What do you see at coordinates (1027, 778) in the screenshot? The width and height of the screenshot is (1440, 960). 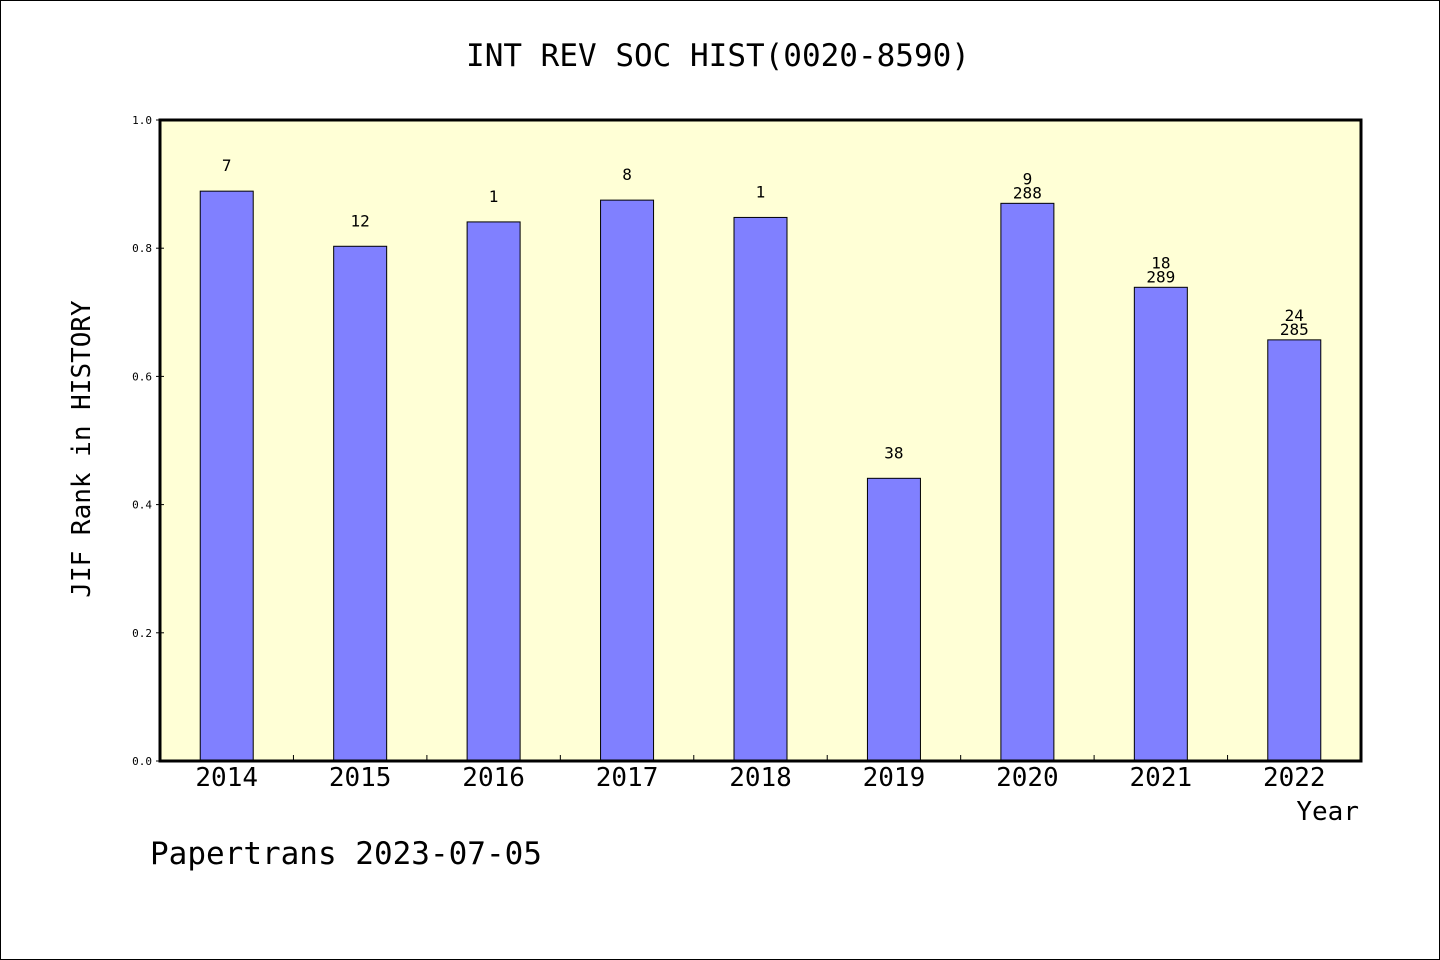 I see `x-tick-label: 2020` at bounding box center [1027, 778].